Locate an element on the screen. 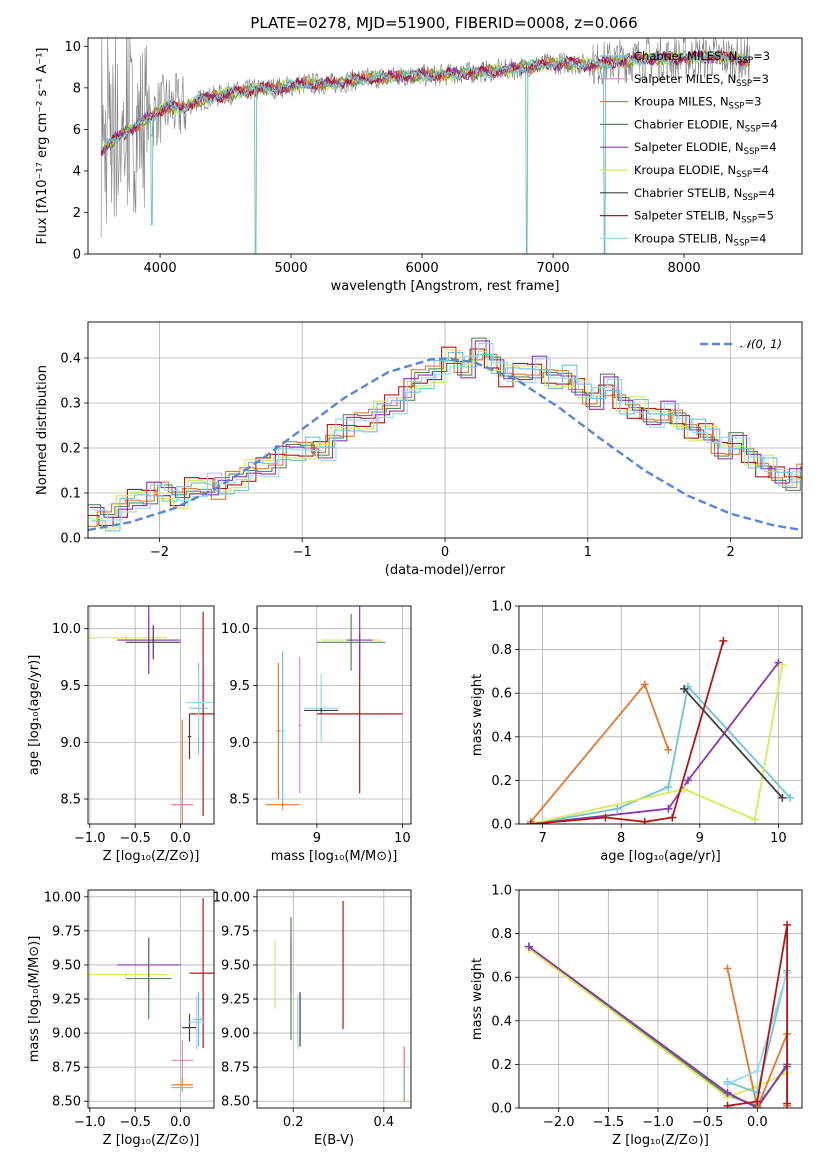 This screenshot has width=819, height=1170. x-tick-label: 4000 is located at coordinates (160, 268).